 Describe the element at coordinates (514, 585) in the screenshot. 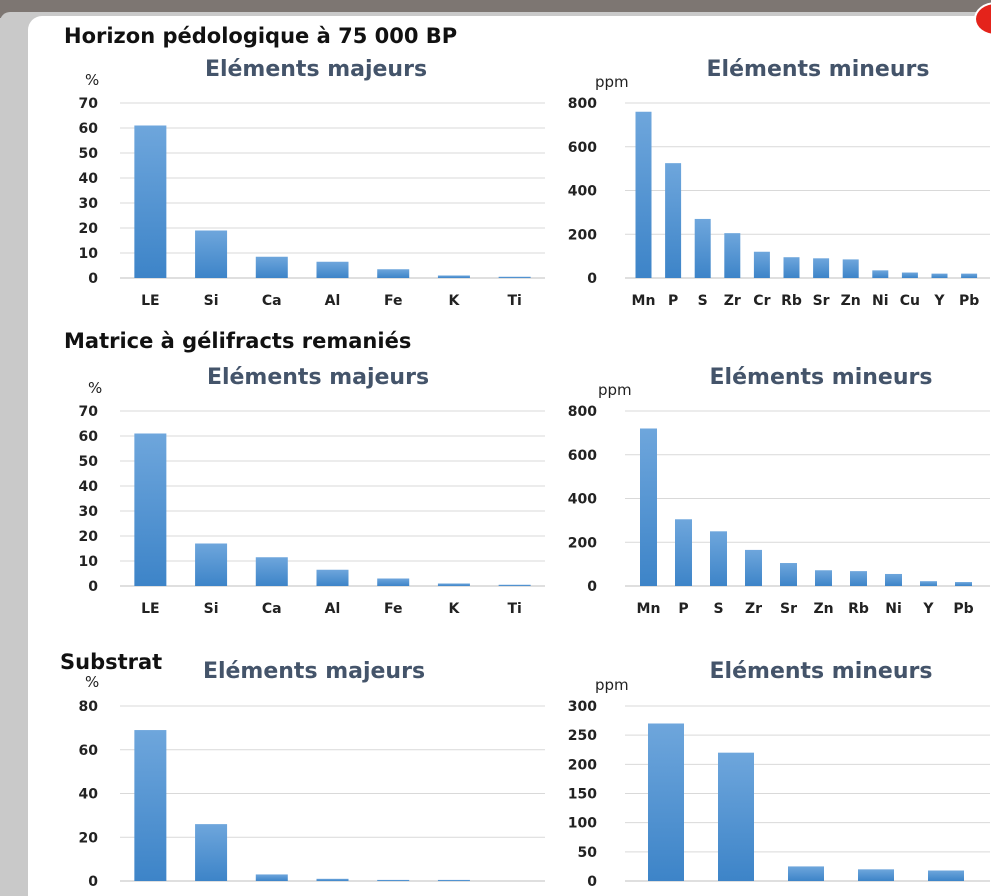

I see `bar-Ti` at that location.